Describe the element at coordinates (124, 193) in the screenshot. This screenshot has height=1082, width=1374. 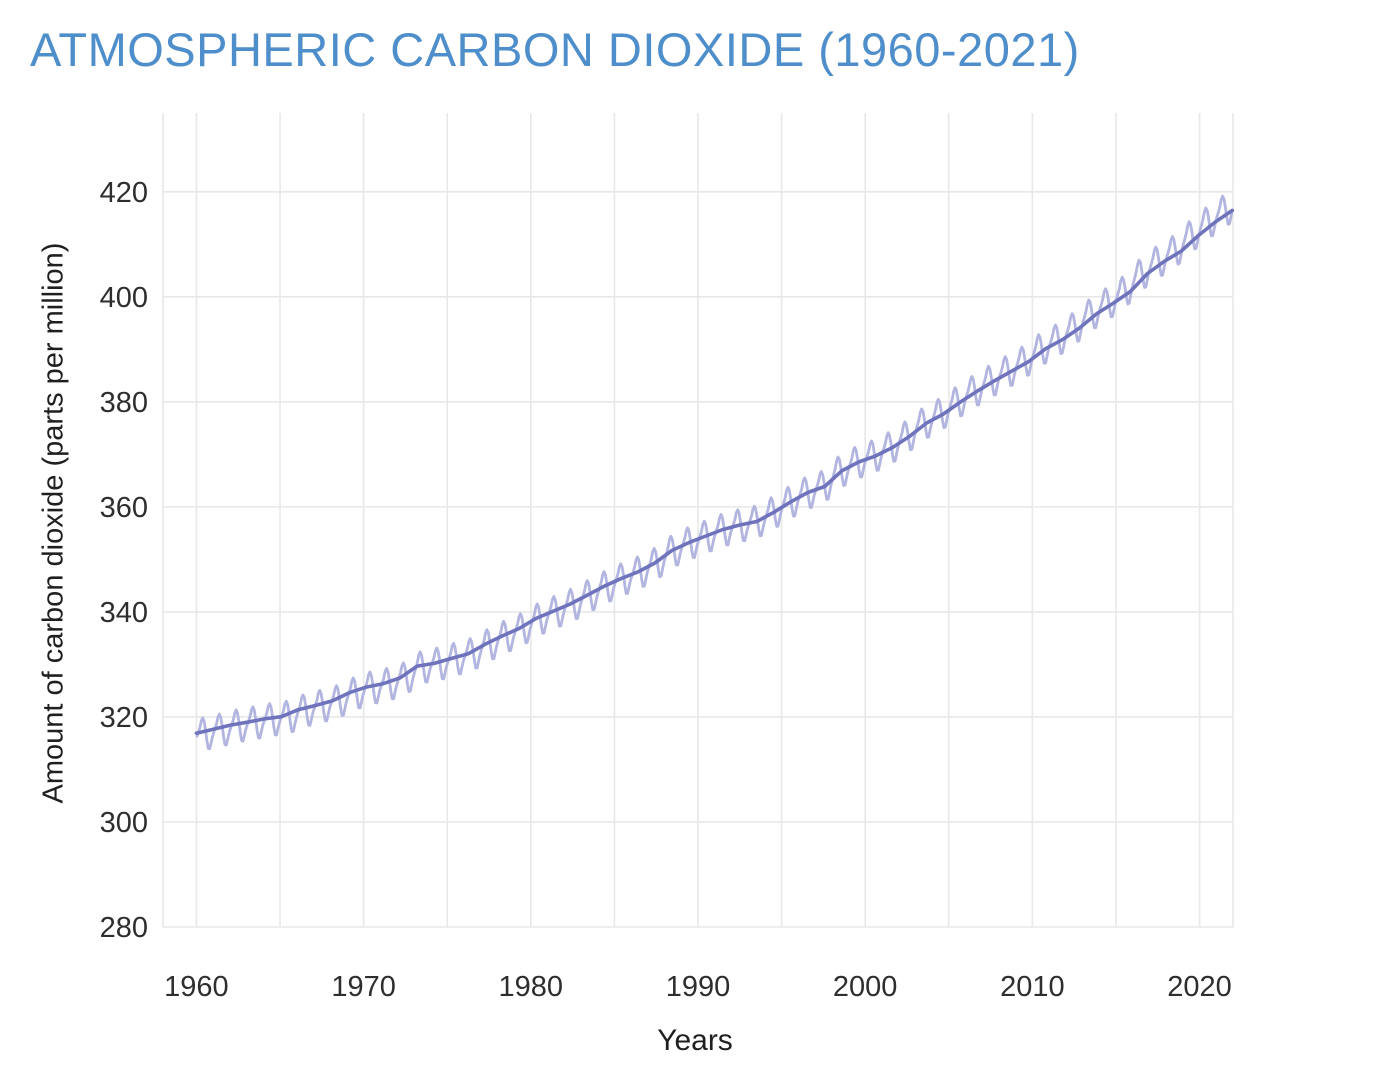
I see `y-tick-label-420: 420` at that location.